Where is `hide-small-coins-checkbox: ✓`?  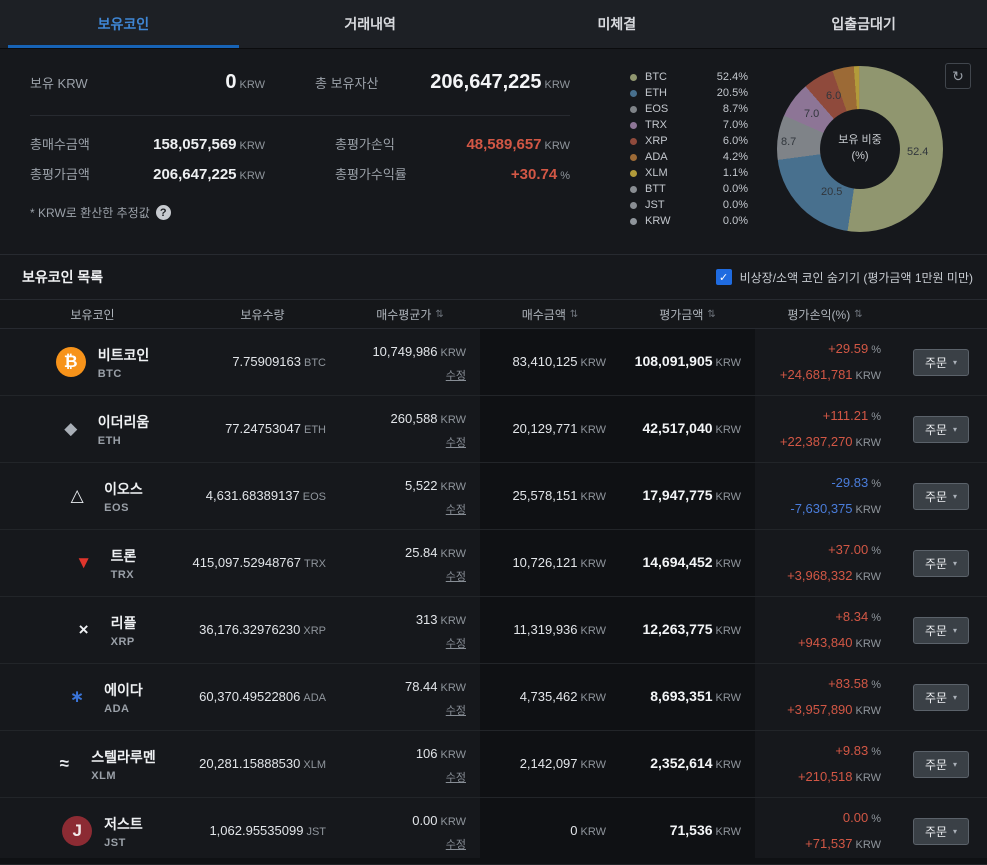 hide-small-coins-checkbox: ✓ is located at coordinates (723, 277).